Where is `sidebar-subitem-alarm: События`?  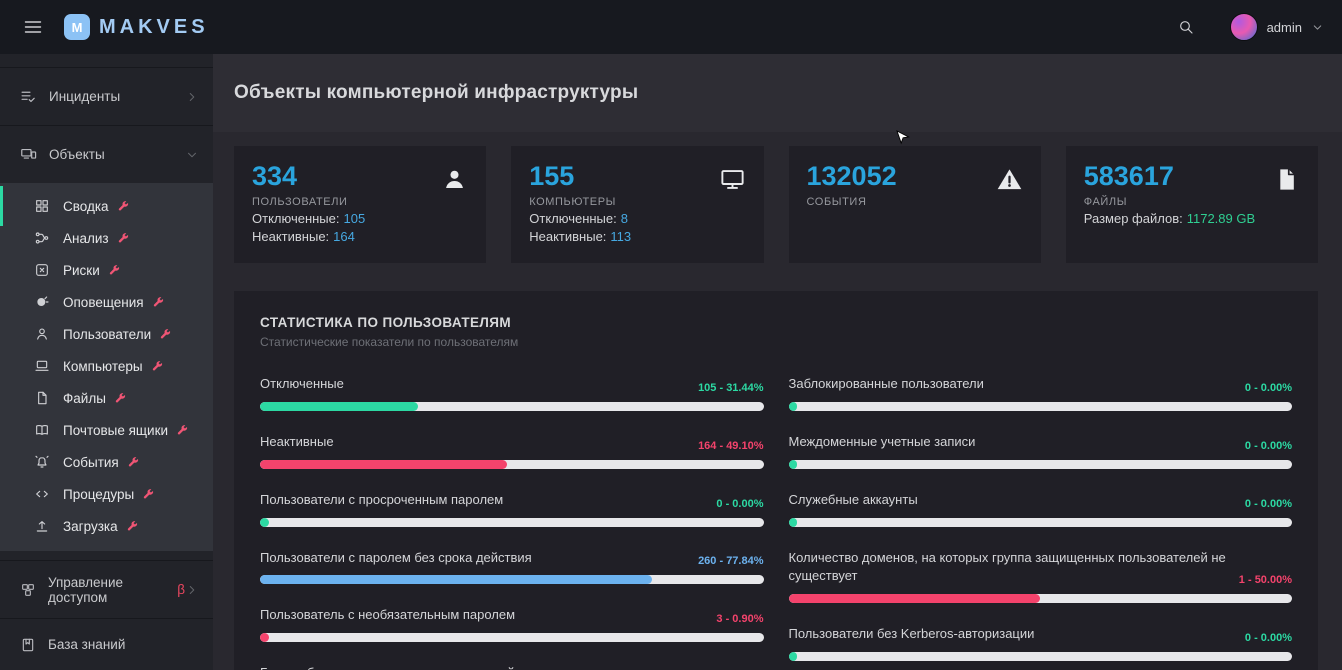 sidebar-subitem-alarm: События is located at coordinates (106, 462).